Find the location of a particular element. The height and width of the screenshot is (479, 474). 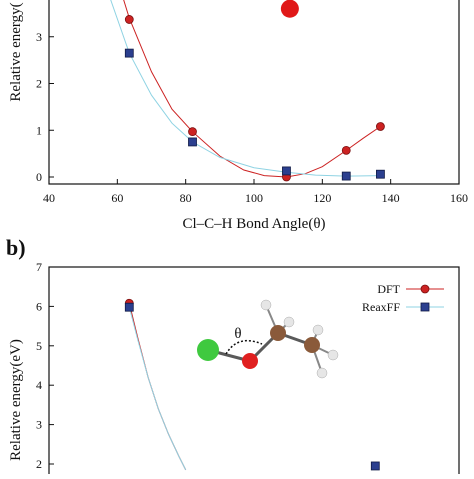

panel-a-x-axis-label: Cl–C–H Bond Angle(θ) is located at coordinates (253, 224).